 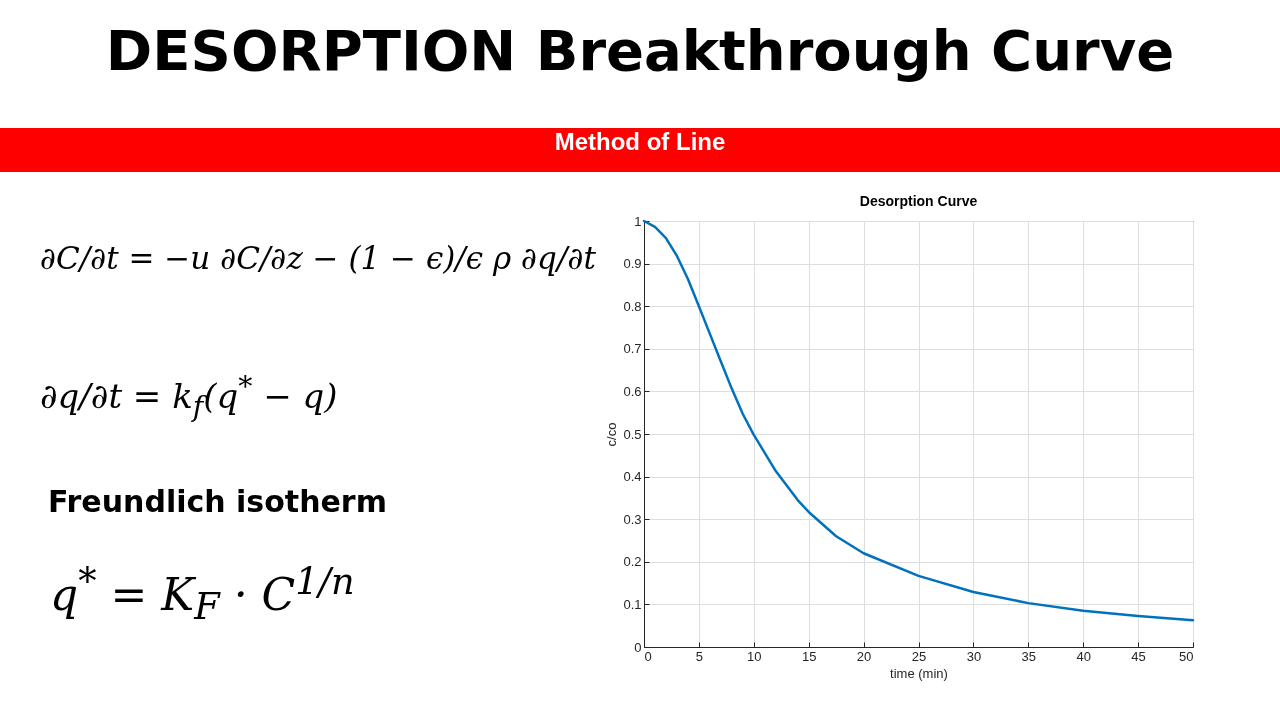 What do you see at coordinates (638, 221) in the screenshot?
I see `y-tick-label: 1` at bounding box center [638, 221].